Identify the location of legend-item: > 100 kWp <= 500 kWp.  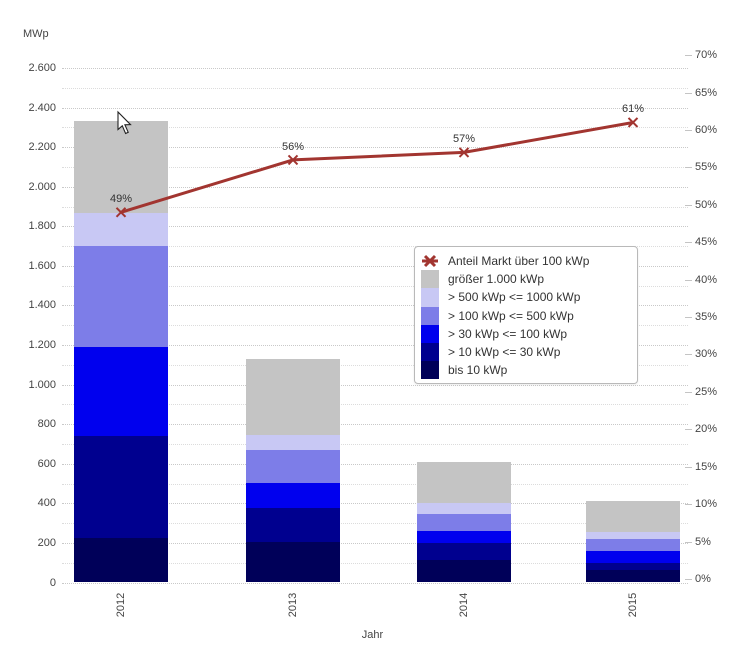
(526, 315).